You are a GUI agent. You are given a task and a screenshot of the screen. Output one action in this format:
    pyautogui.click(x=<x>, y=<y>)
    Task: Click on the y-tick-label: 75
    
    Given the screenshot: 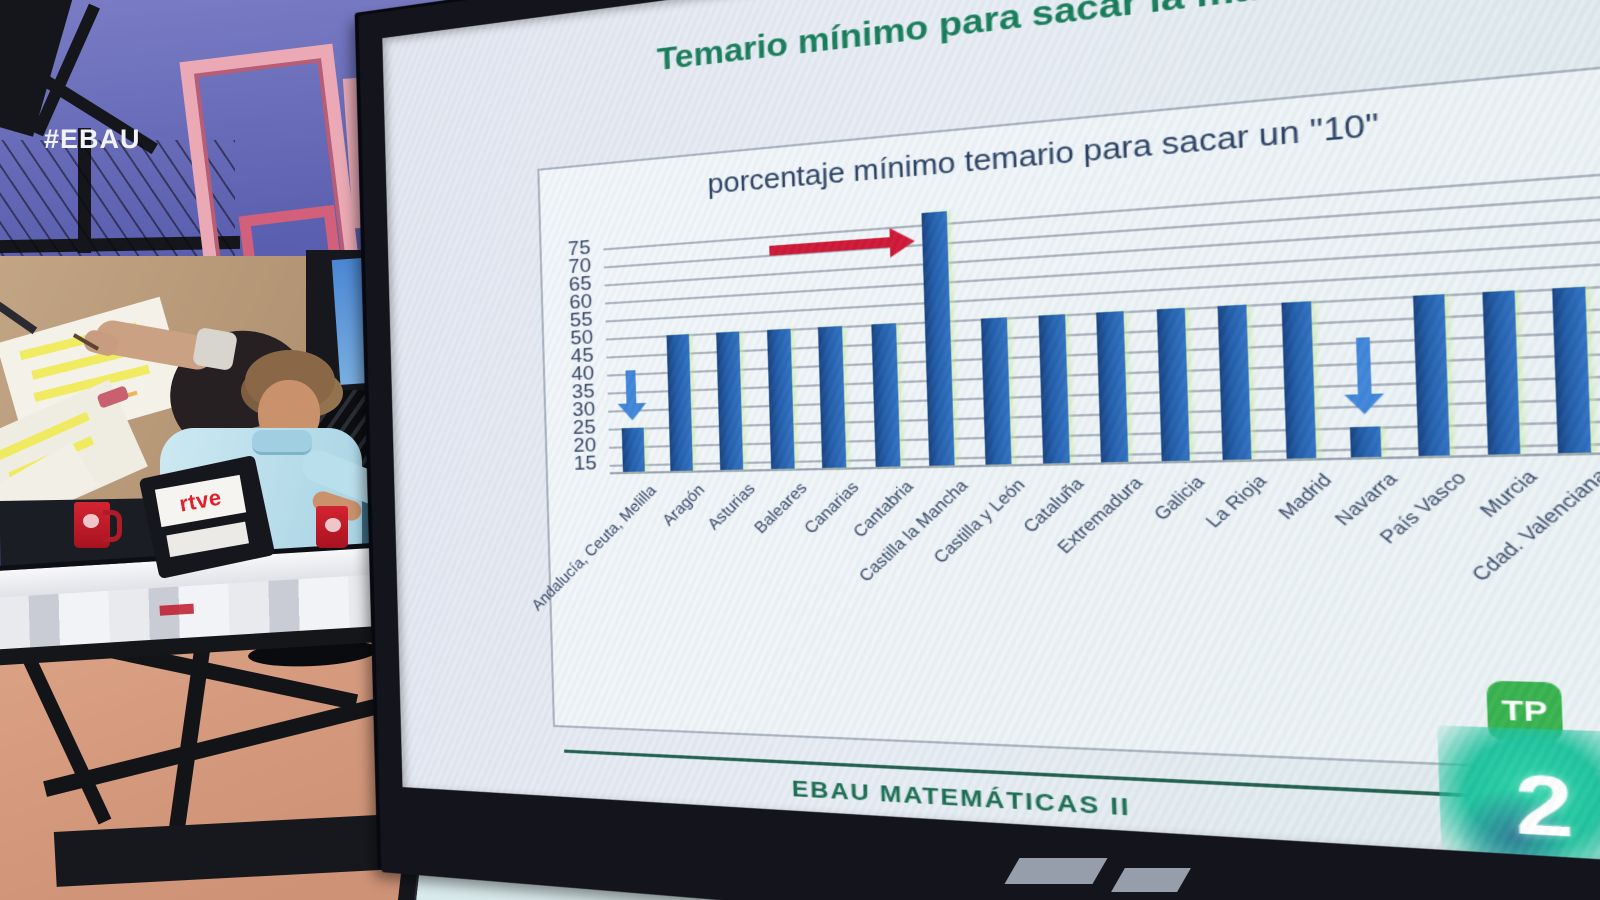 What is the action you would take?
    pyautogui.click(x=579, y=248)
    